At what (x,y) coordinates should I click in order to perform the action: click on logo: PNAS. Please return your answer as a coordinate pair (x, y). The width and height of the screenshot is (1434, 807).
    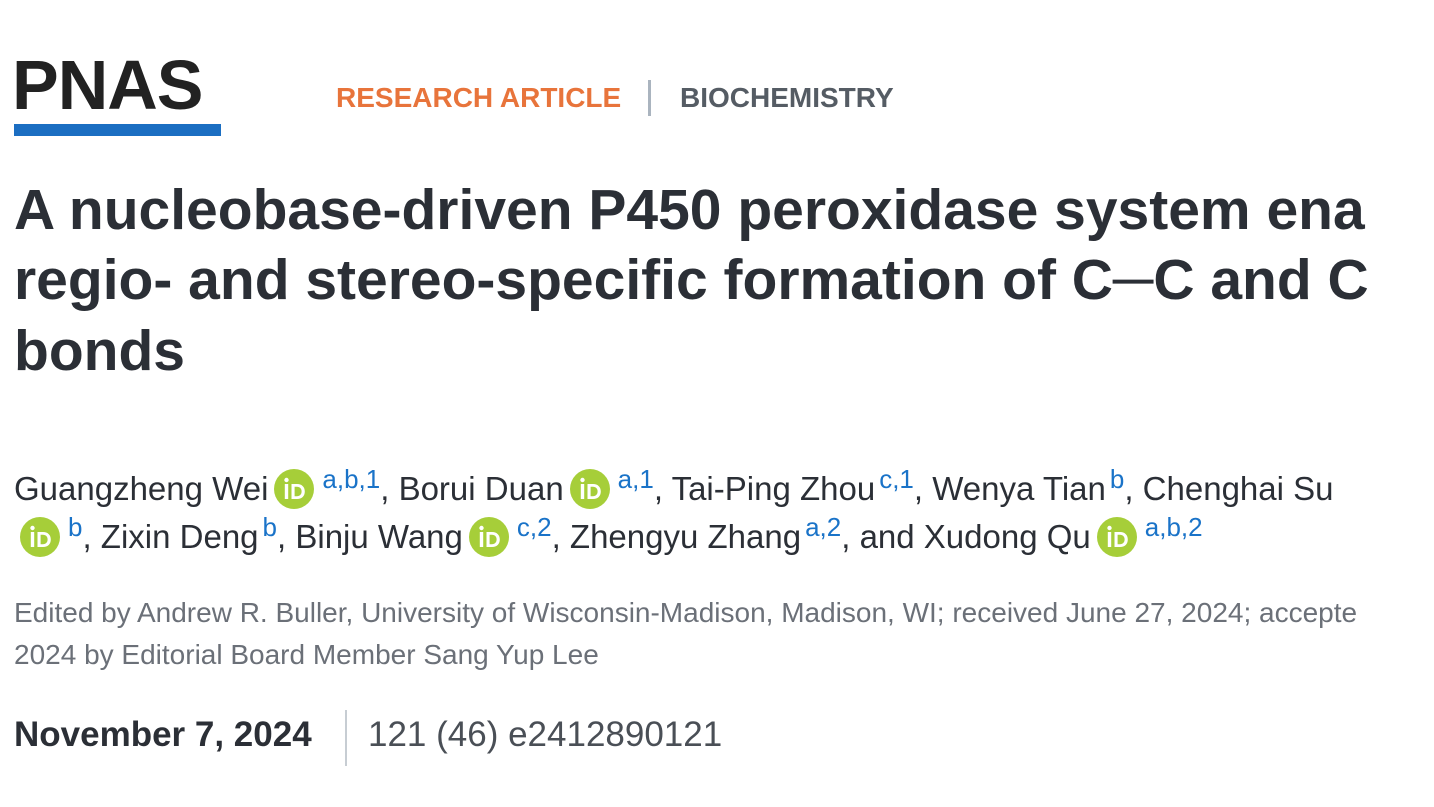
    Looking at the image, I should click on (107, 85).